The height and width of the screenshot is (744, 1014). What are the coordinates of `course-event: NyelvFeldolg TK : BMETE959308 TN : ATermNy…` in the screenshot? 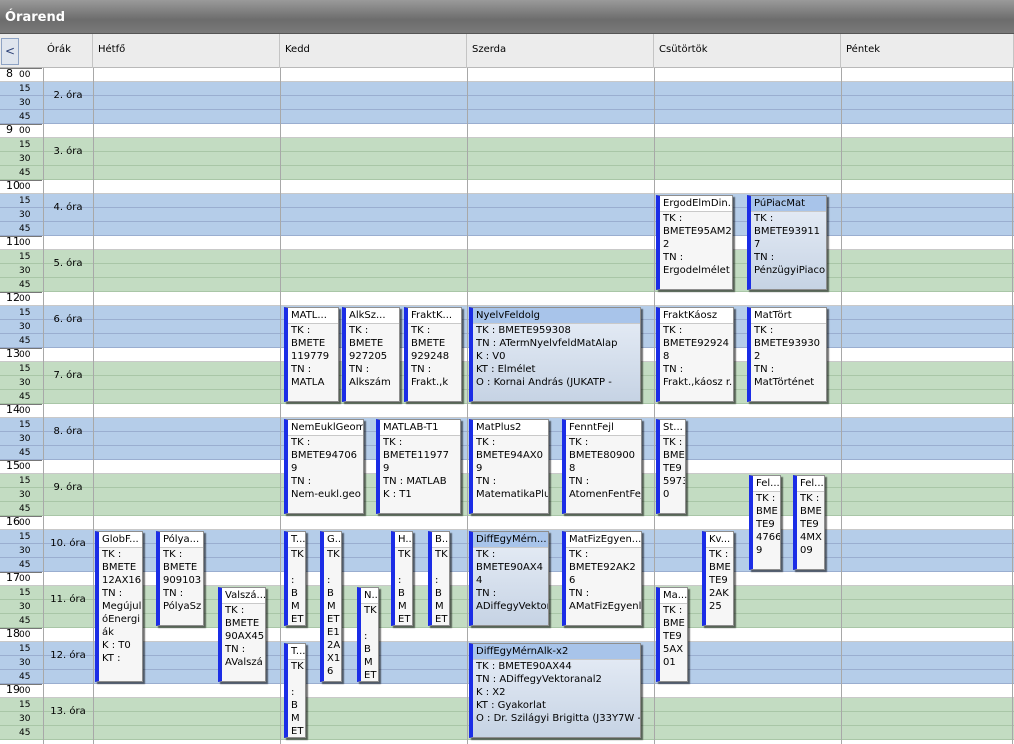 It's located at (555, 354).